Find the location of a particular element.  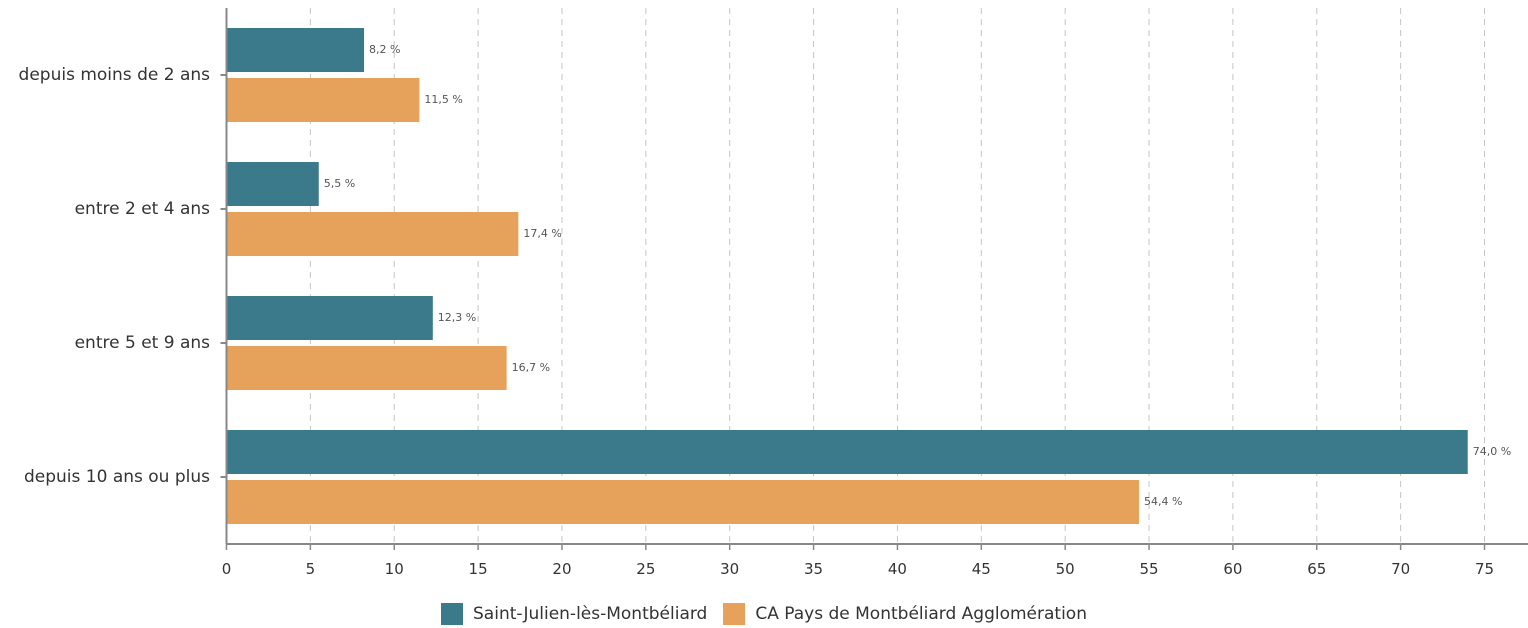

category-label: depuis moins de 2 ans is located at coordinates (115, 75).